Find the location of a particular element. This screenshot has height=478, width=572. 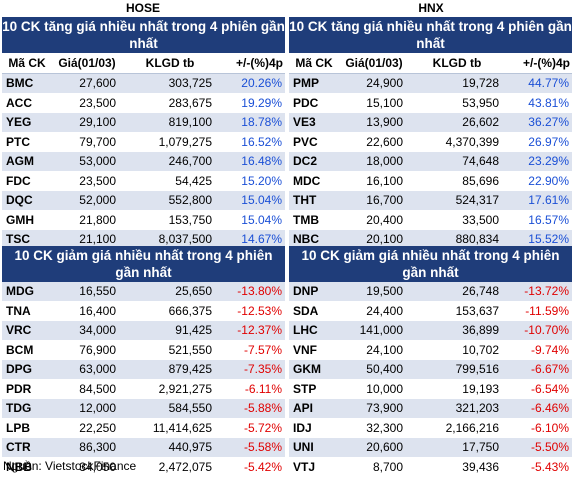

price-cell: 76,900 is located at coordinates (97, 349).